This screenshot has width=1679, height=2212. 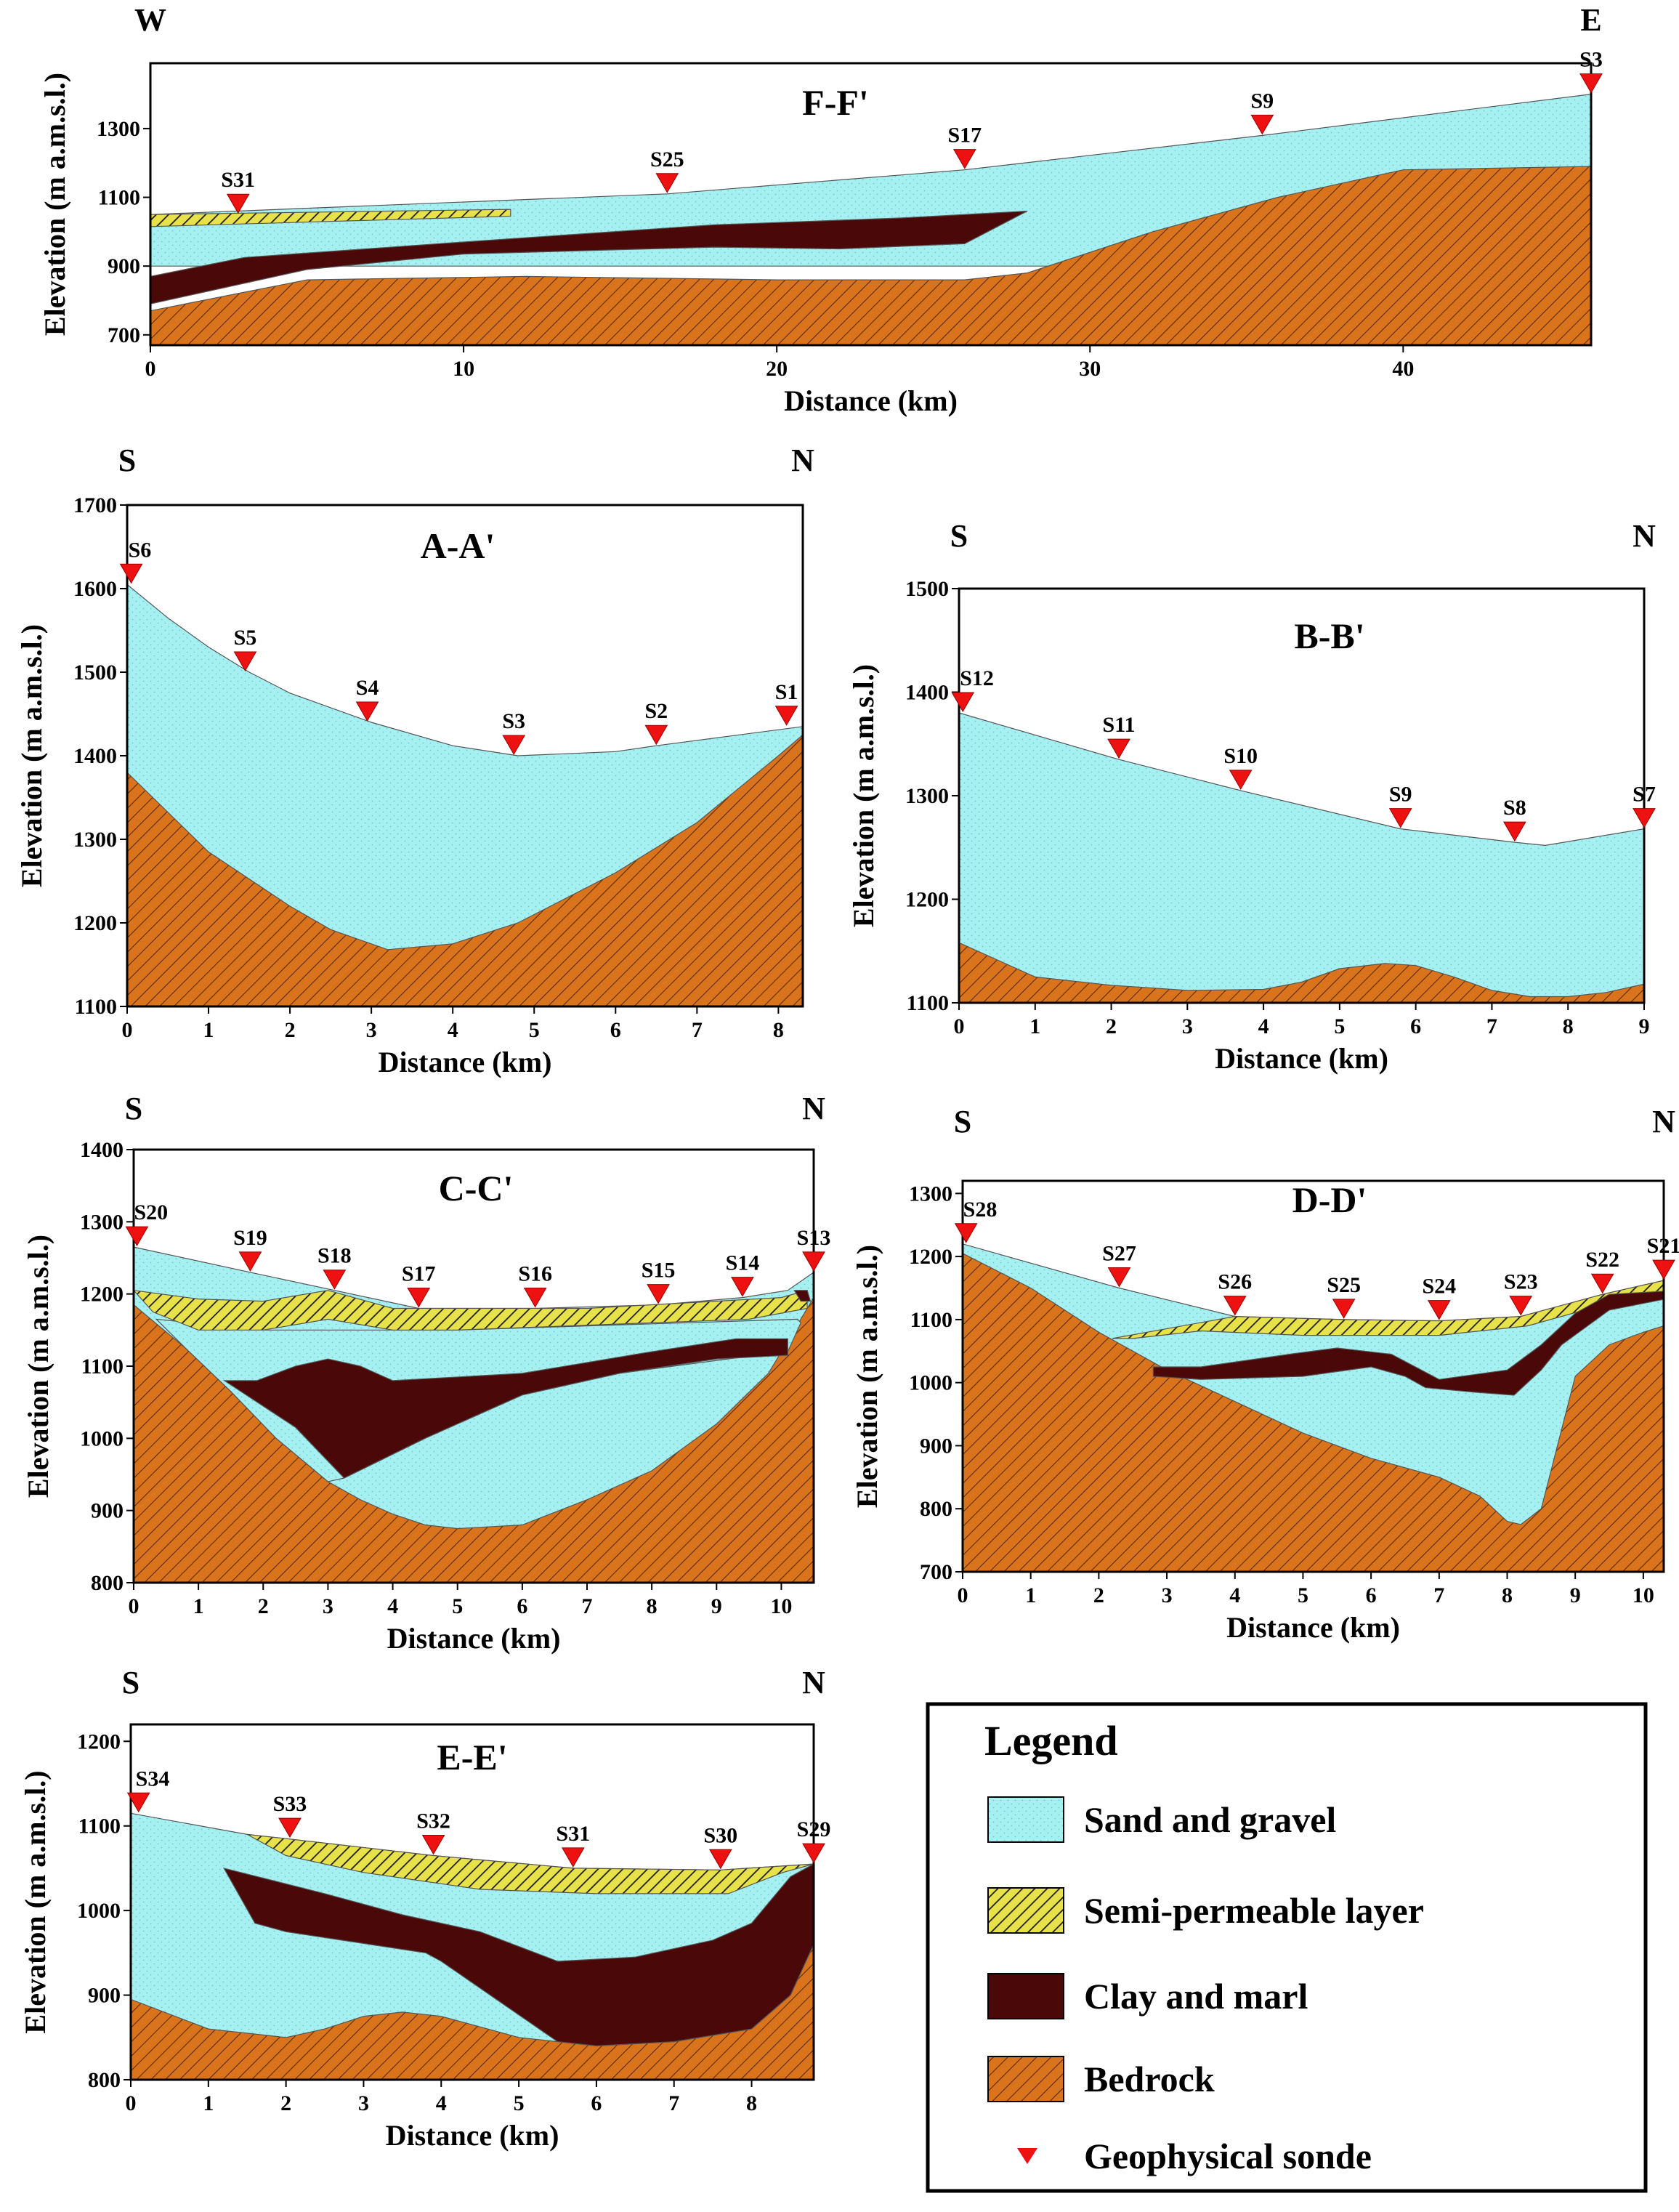 What do you see at coordinates (1149, 2079) in the screenshot?
I see `legend-label: Bedrock` at bounding box center [1149, 2079].